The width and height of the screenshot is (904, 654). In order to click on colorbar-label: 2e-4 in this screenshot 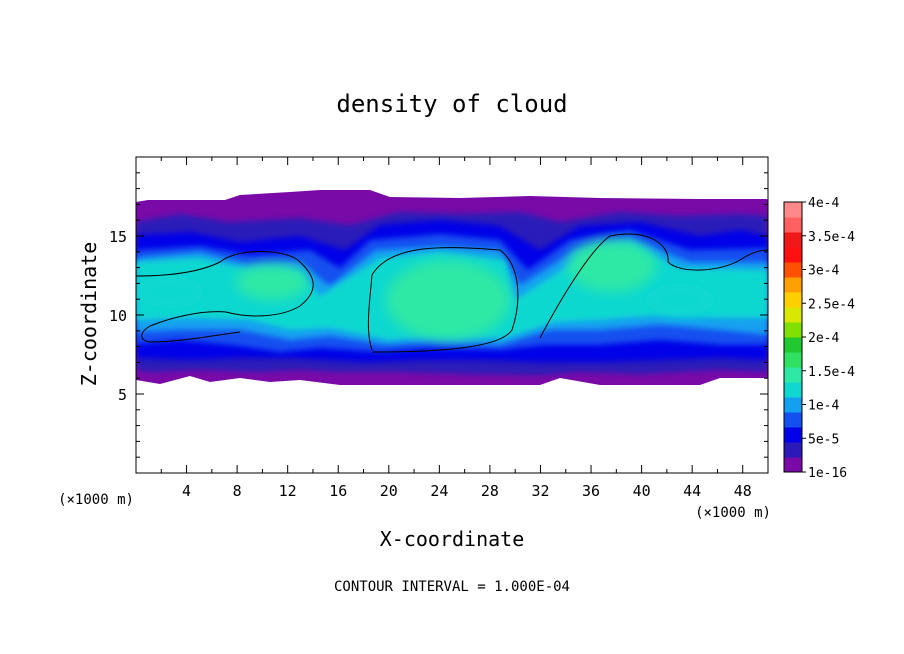, I will do `click(823, 338)`.